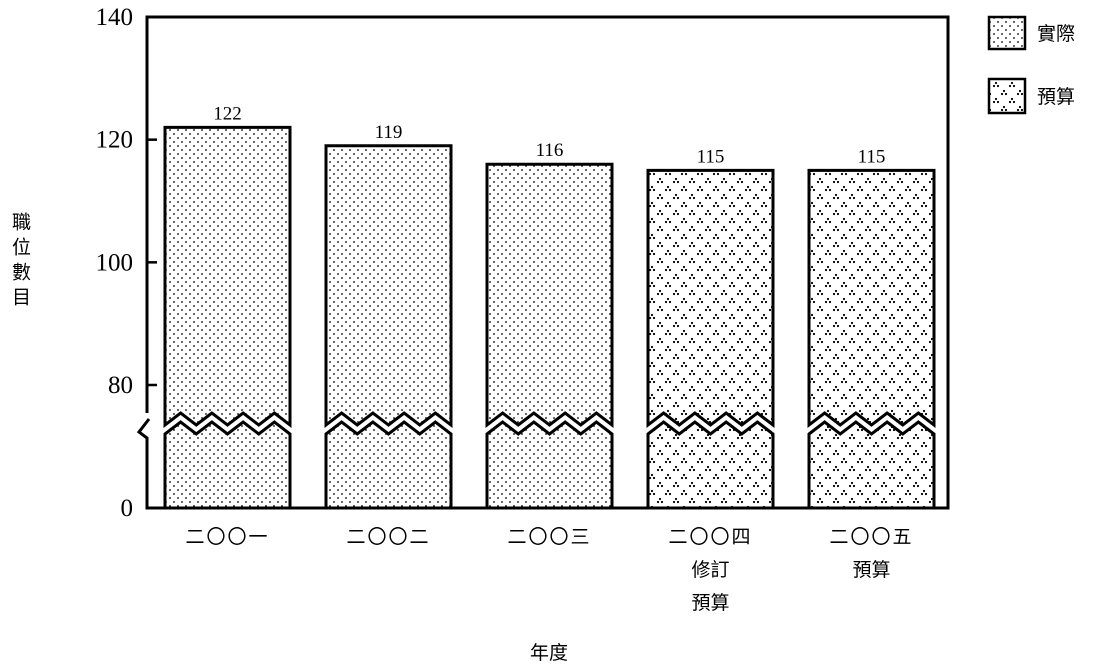 The image size is (1099, 672). I want to click on x-category-label: 二〇〇一, so click(227, 537).